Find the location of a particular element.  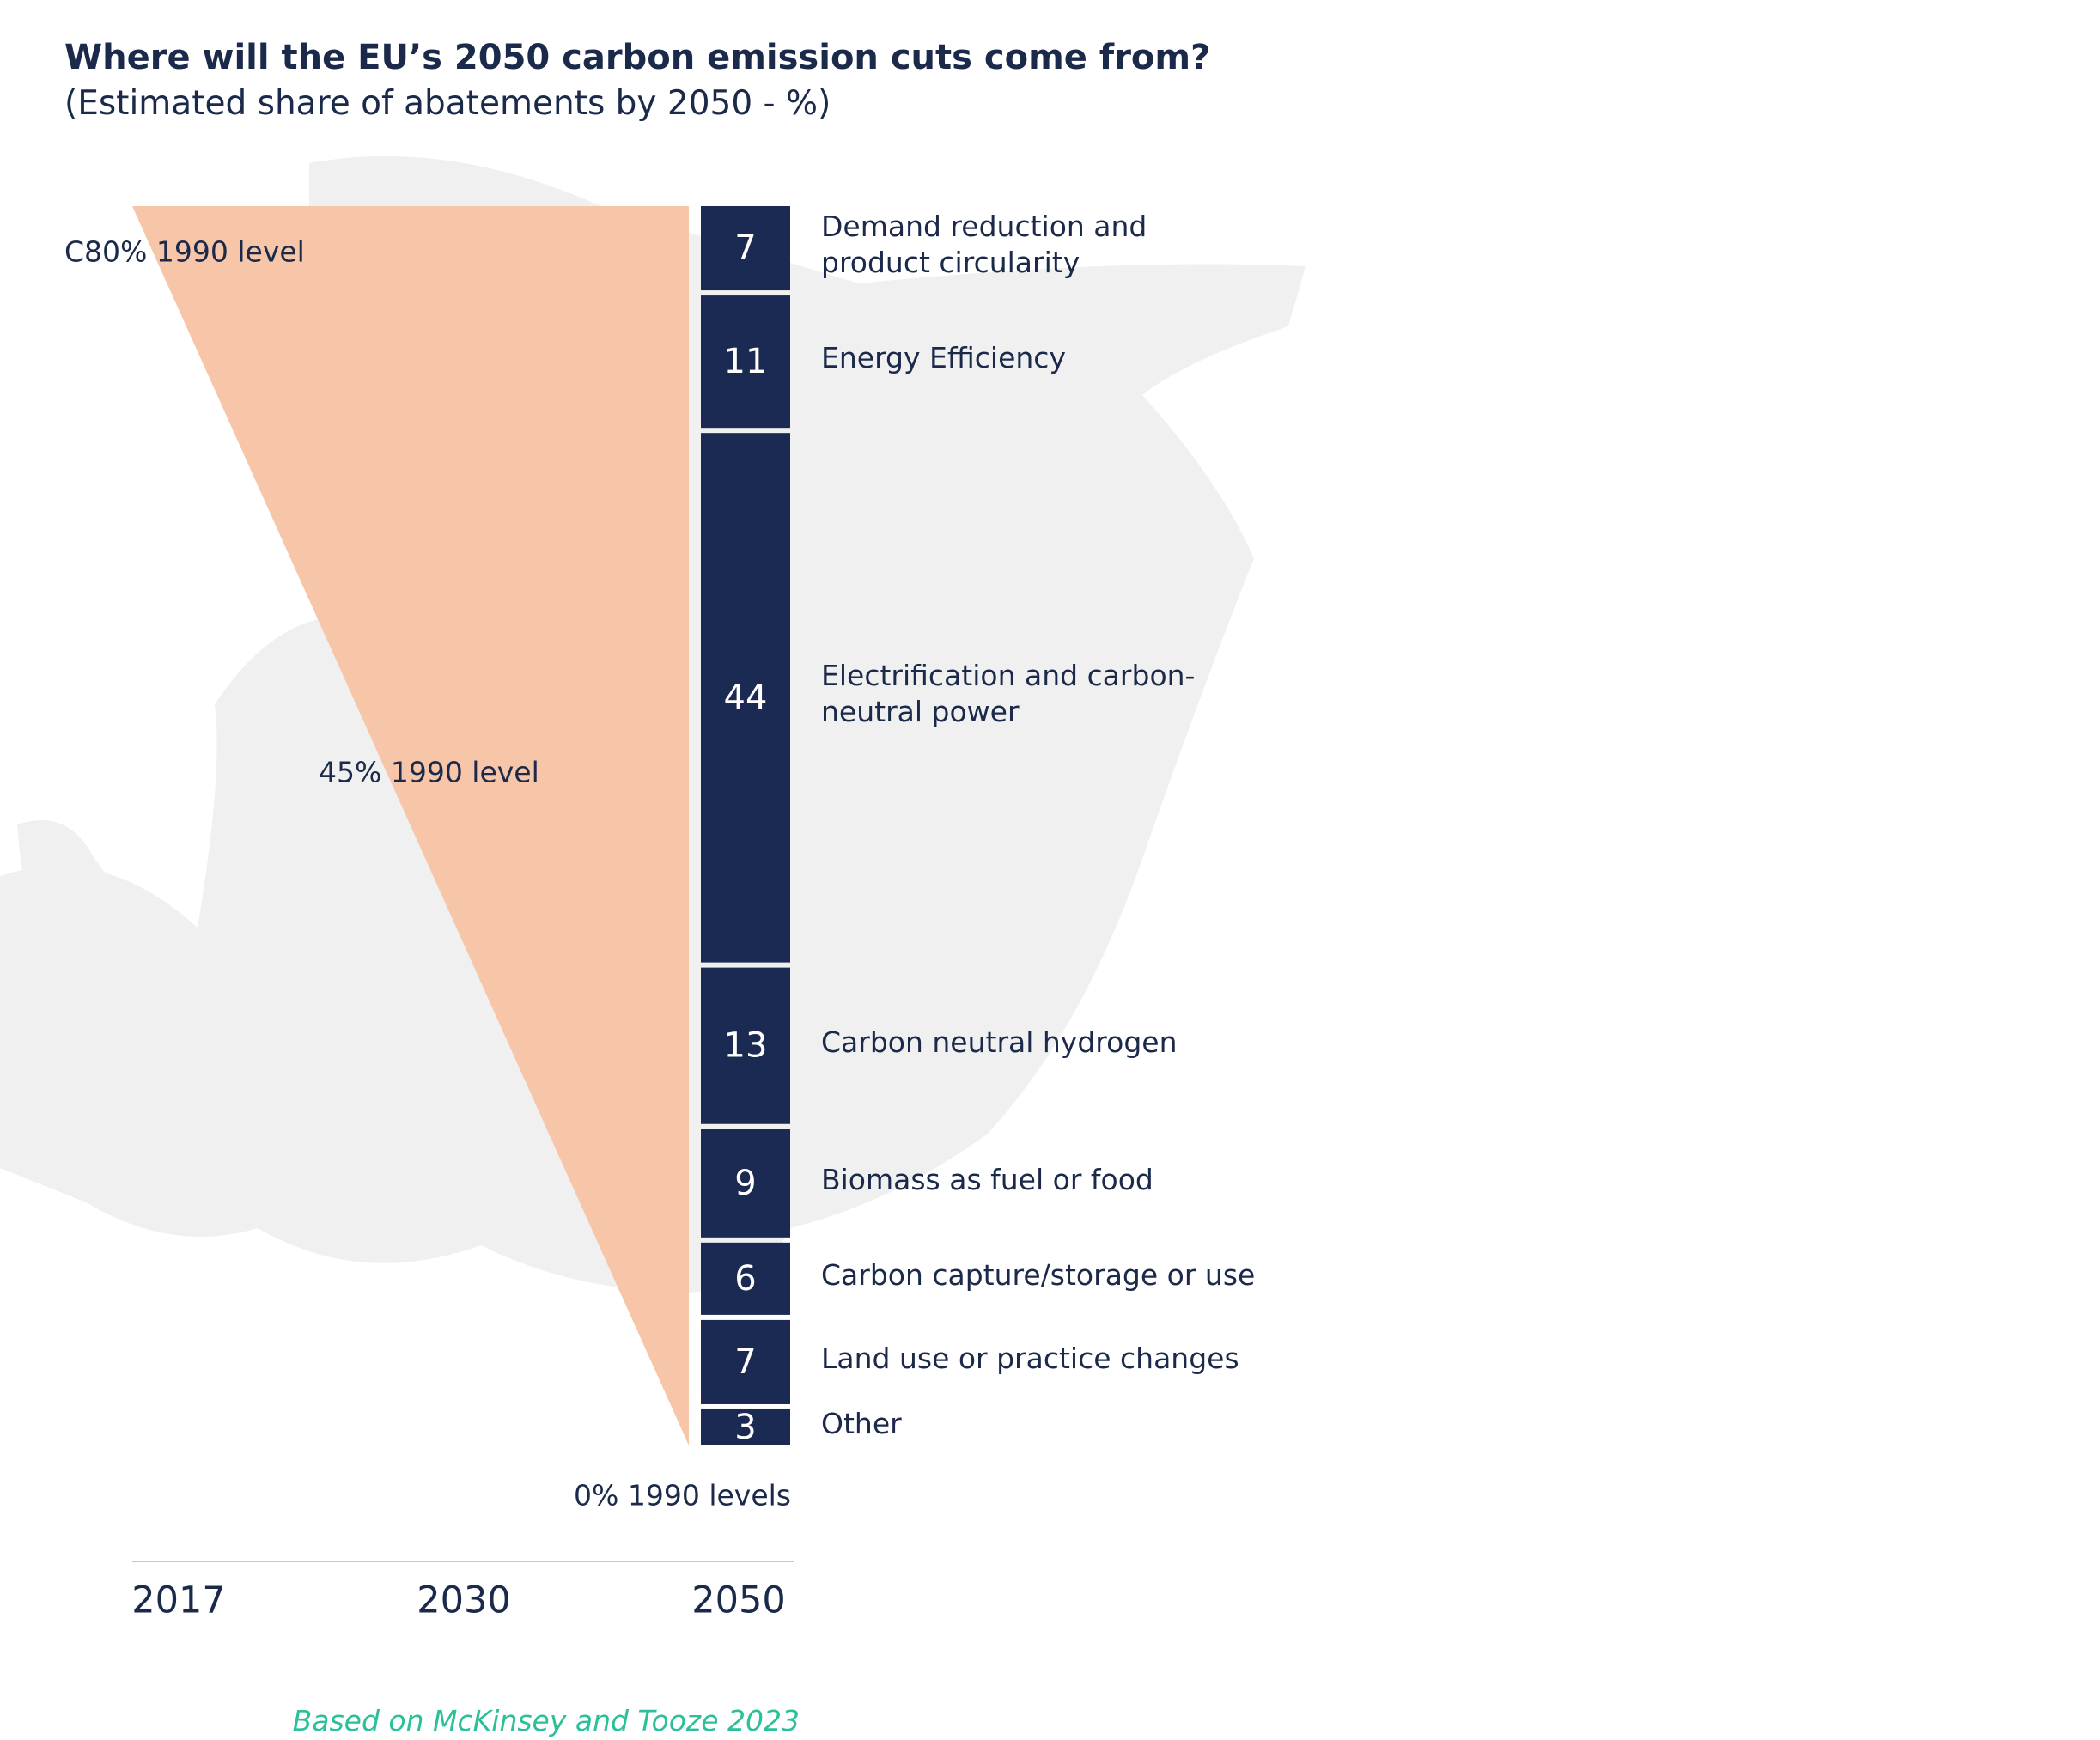

annotation: 45% 1990 level is located at coordinates (429, 772).